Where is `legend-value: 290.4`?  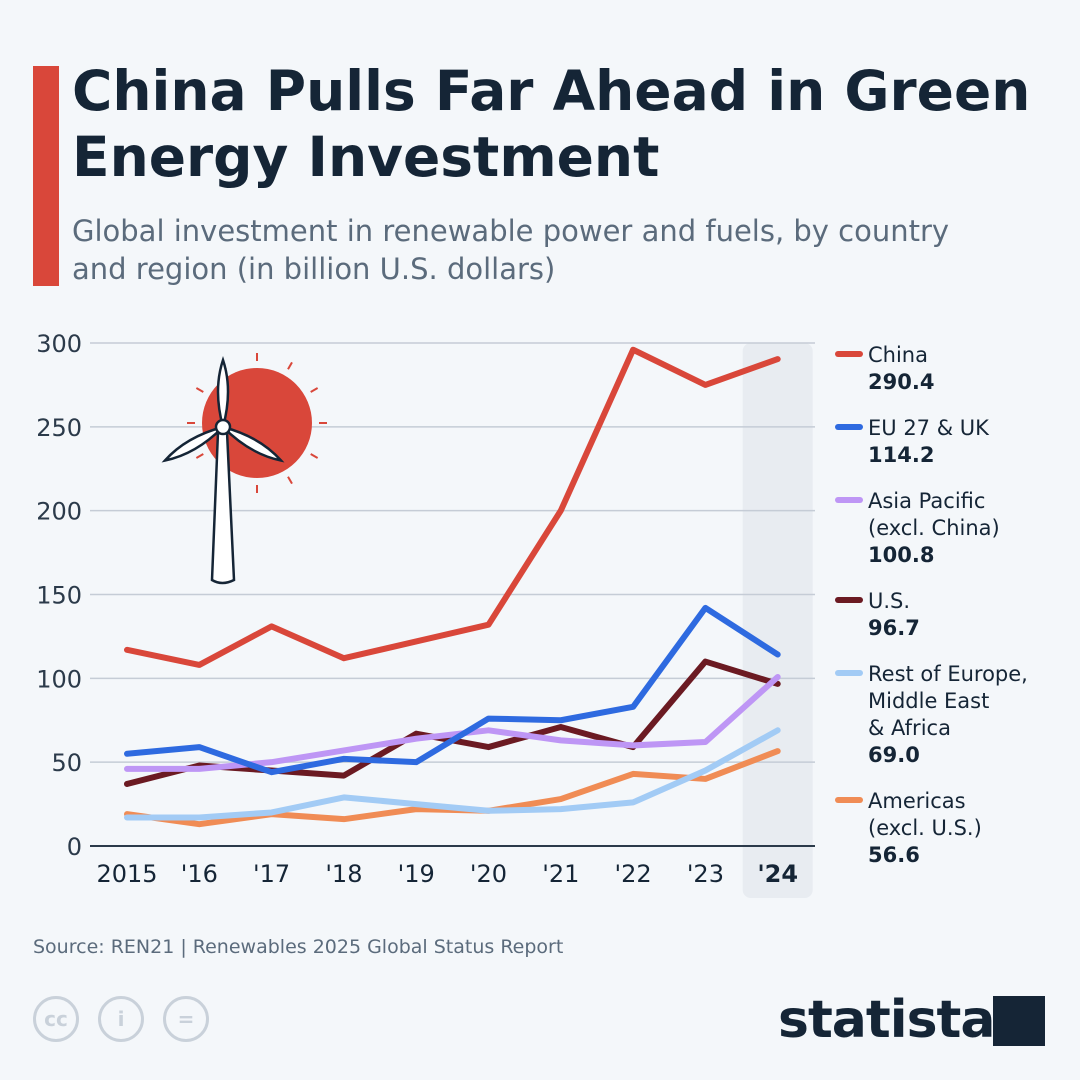
legend-value: 290.4 is located at coordinates (901, 382).